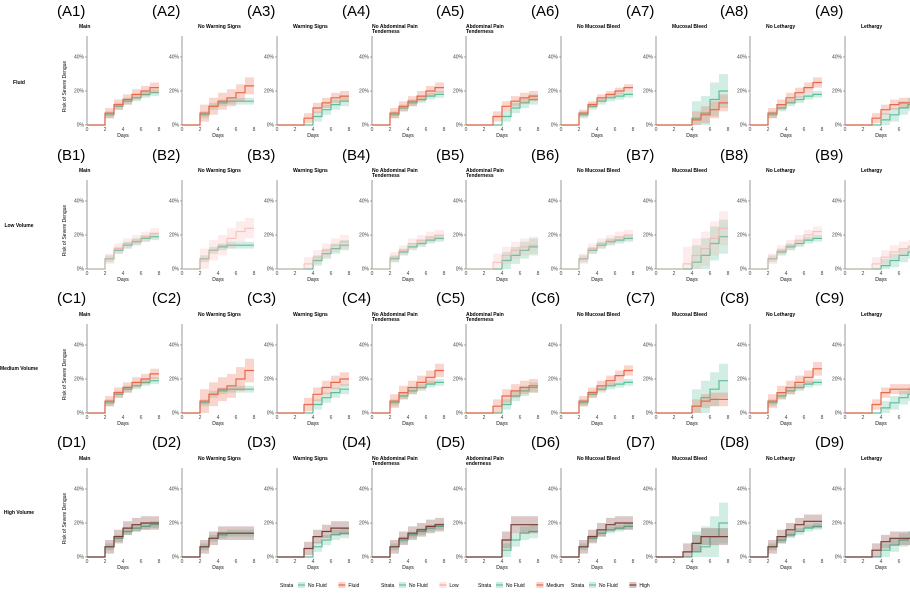 The height and width of the screenshot is (593, 910). I want to click on panel-C8: (C8) No Lethargy 0% 20% 40% 0 2 4 6 8 Days, so click(772, 358).